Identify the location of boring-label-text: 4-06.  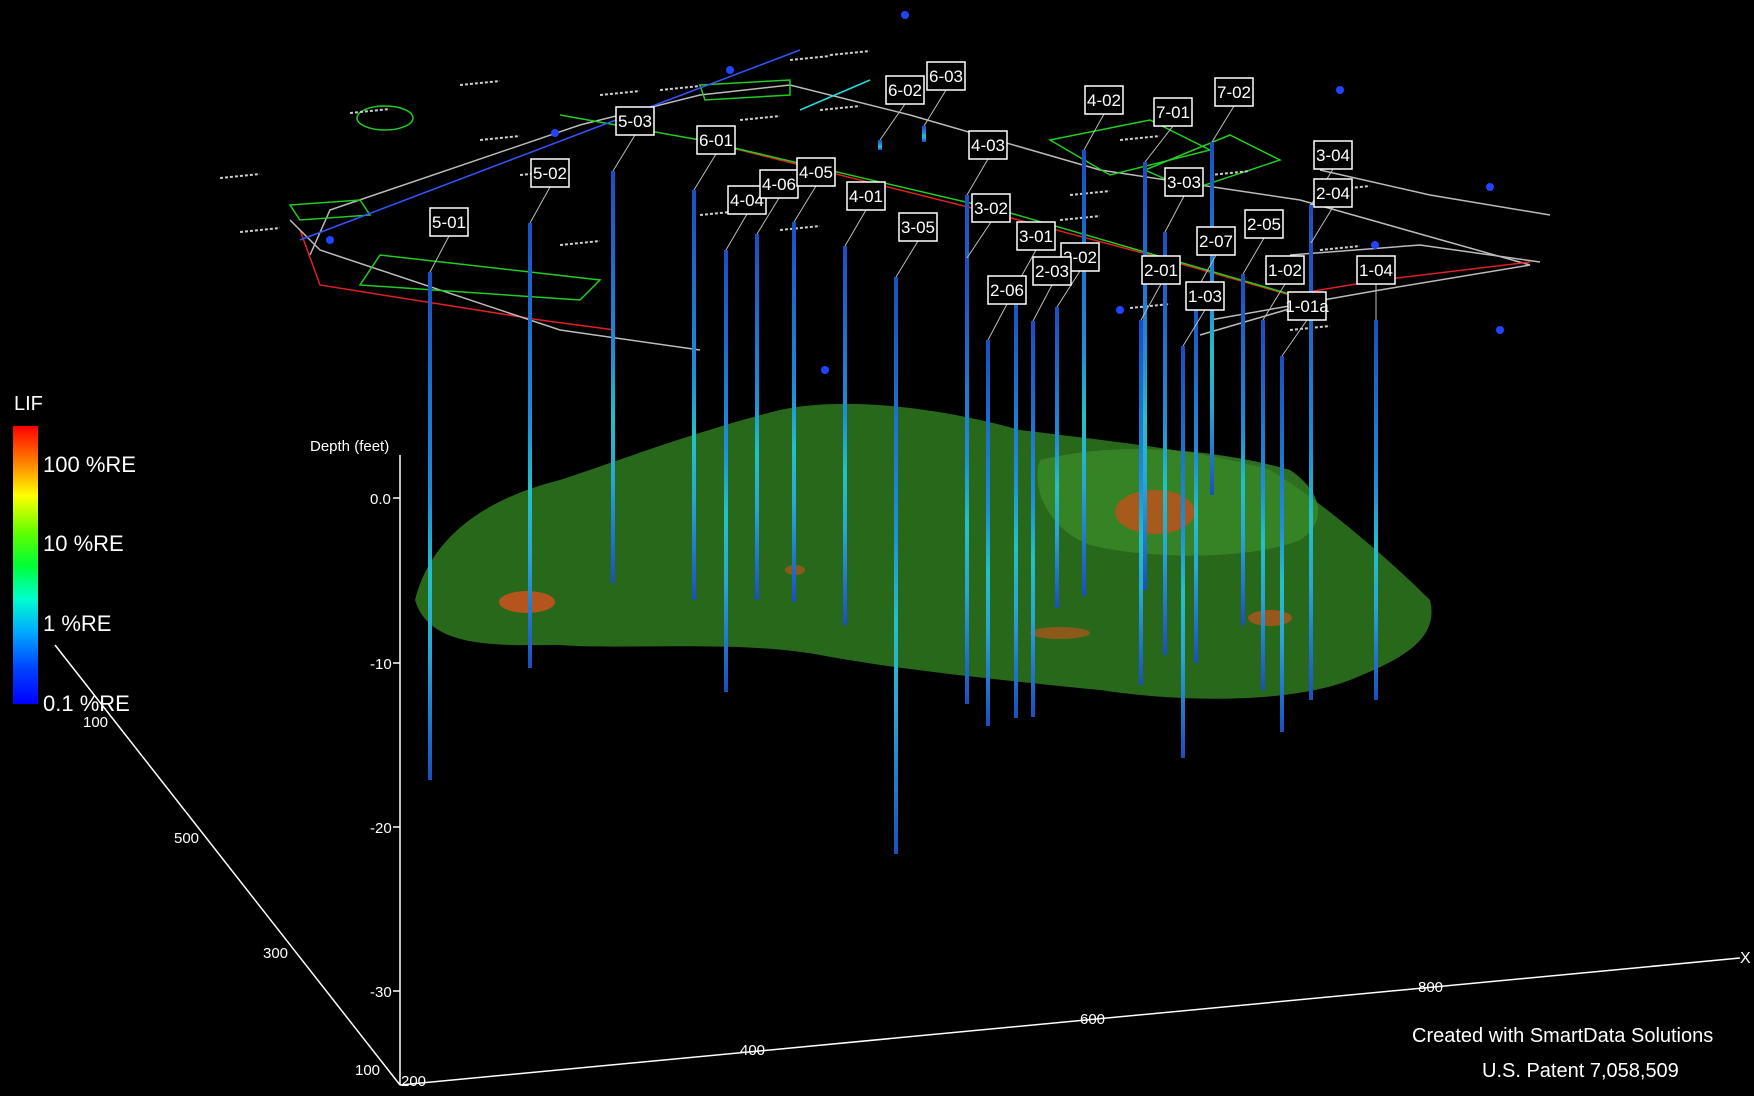
(779, 184).